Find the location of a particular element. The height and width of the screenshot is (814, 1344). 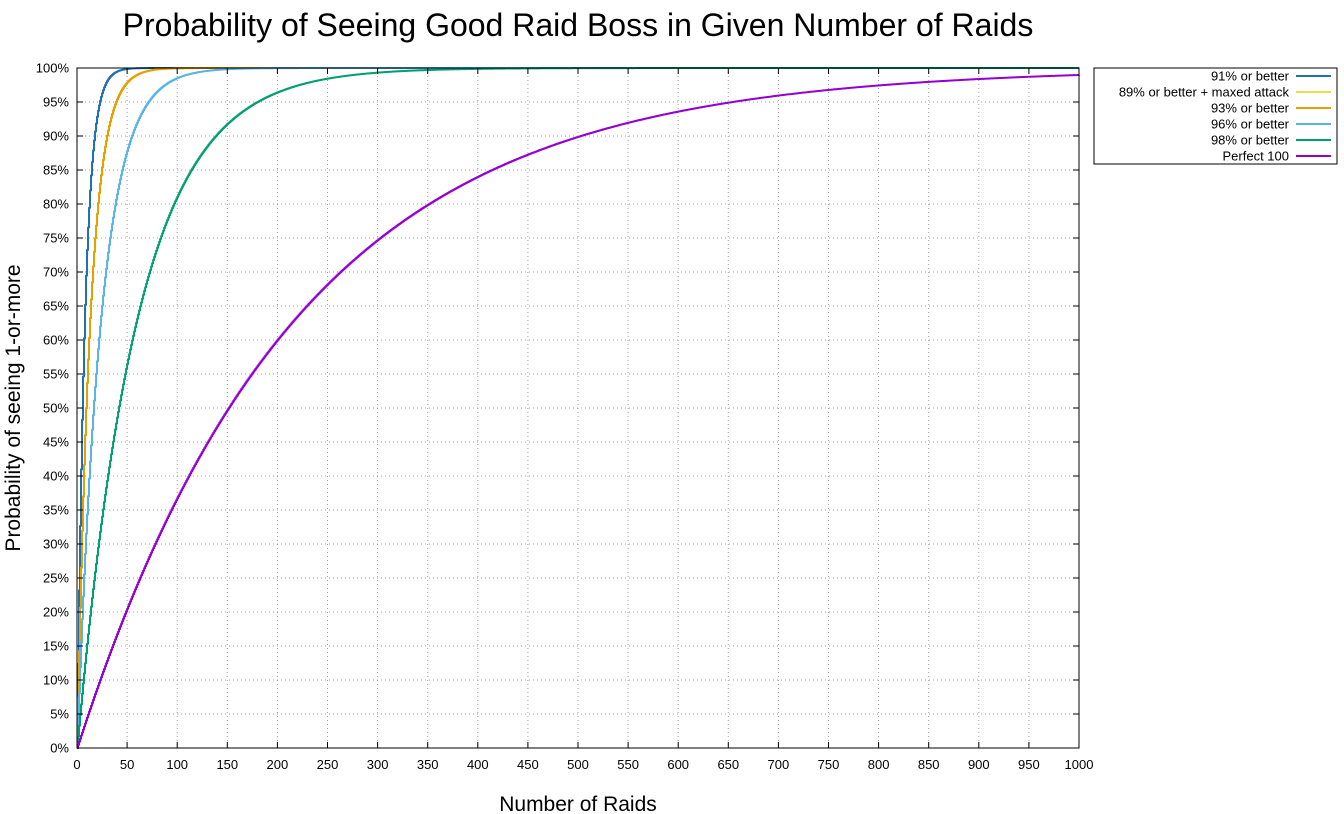

y-tick-label: 20% is located at coordinates (56, 612).